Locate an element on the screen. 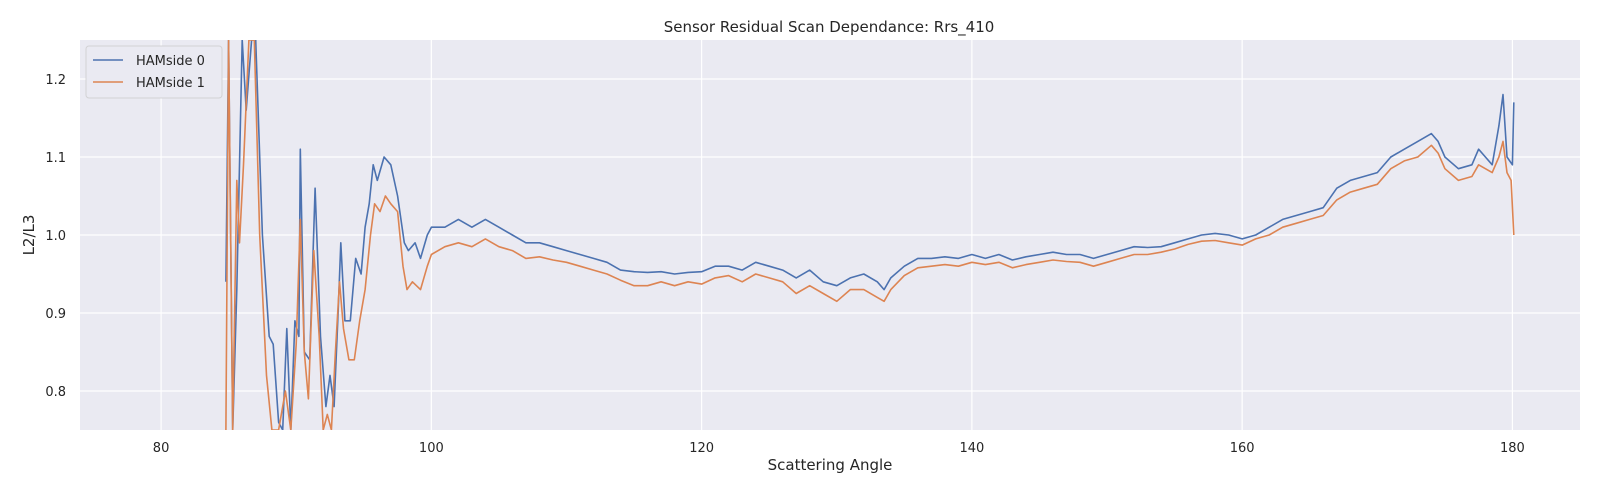 The height and width of the screenshot is (500, 1600). legend-box is located at coordinates (154, 72).